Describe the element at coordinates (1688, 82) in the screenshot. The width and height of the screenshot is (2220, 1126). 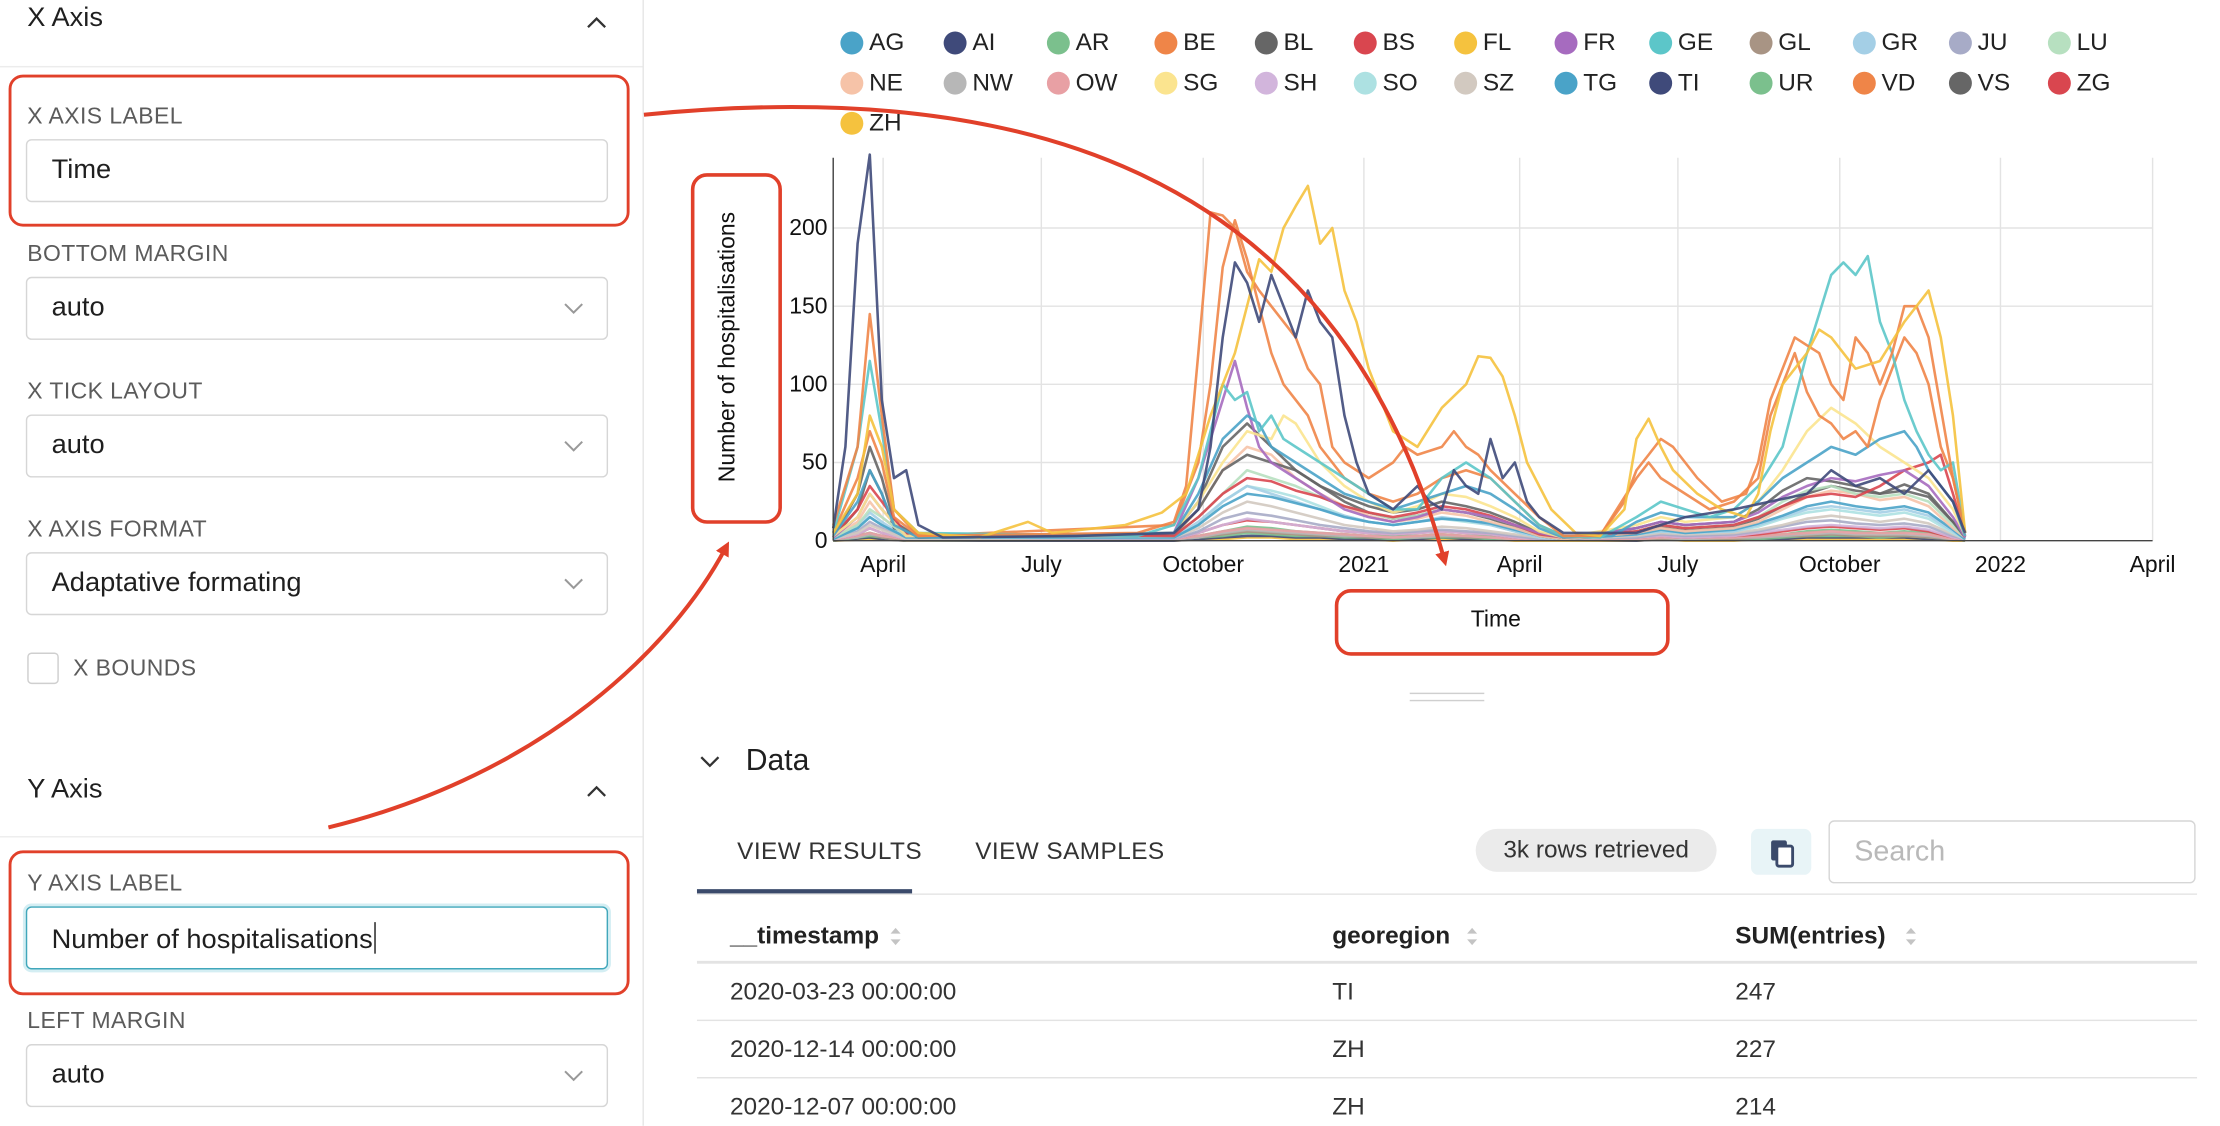
I see `legend-label: TI` at that location.